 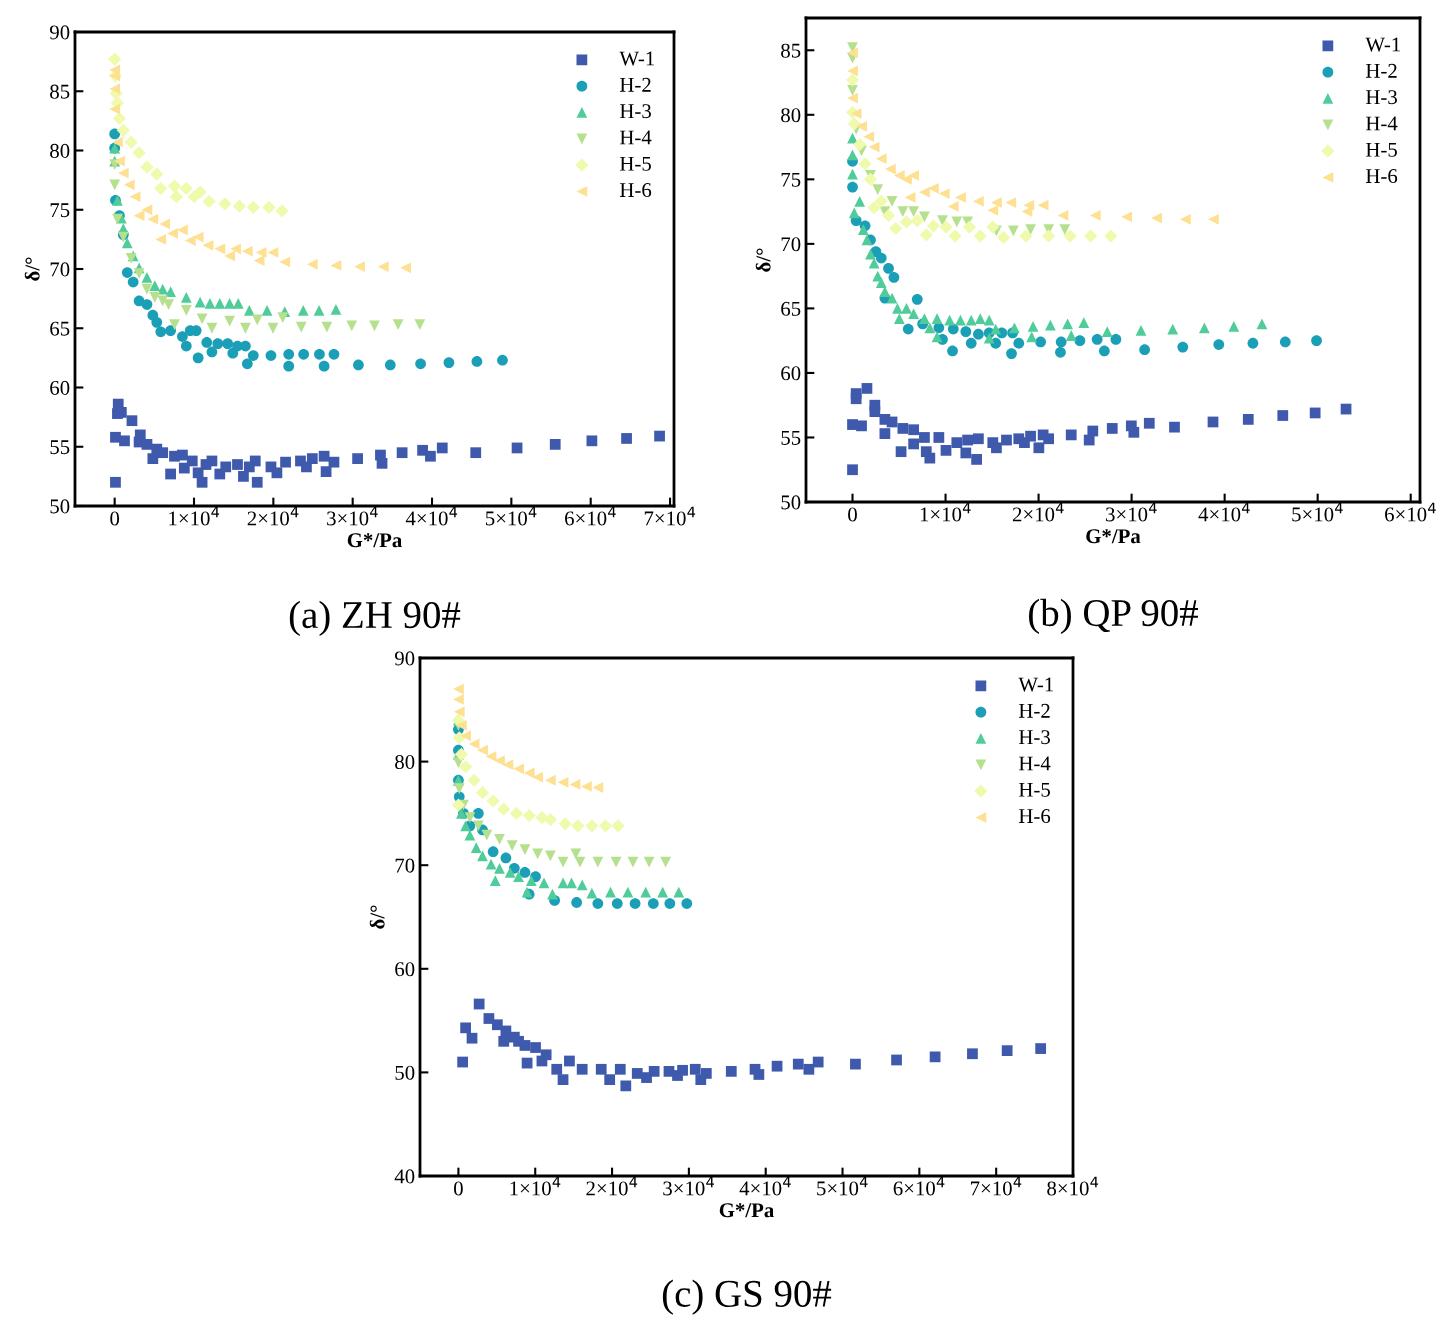 I want to click on y-tick-label: 40, so click(x=404, y=1176).